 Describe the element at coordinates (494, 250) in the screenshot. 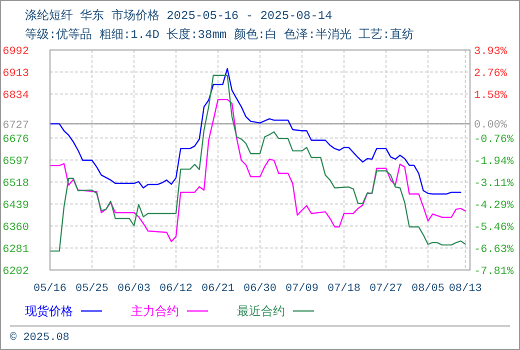

I see `y2-tick-label: -6.63%` at that location.